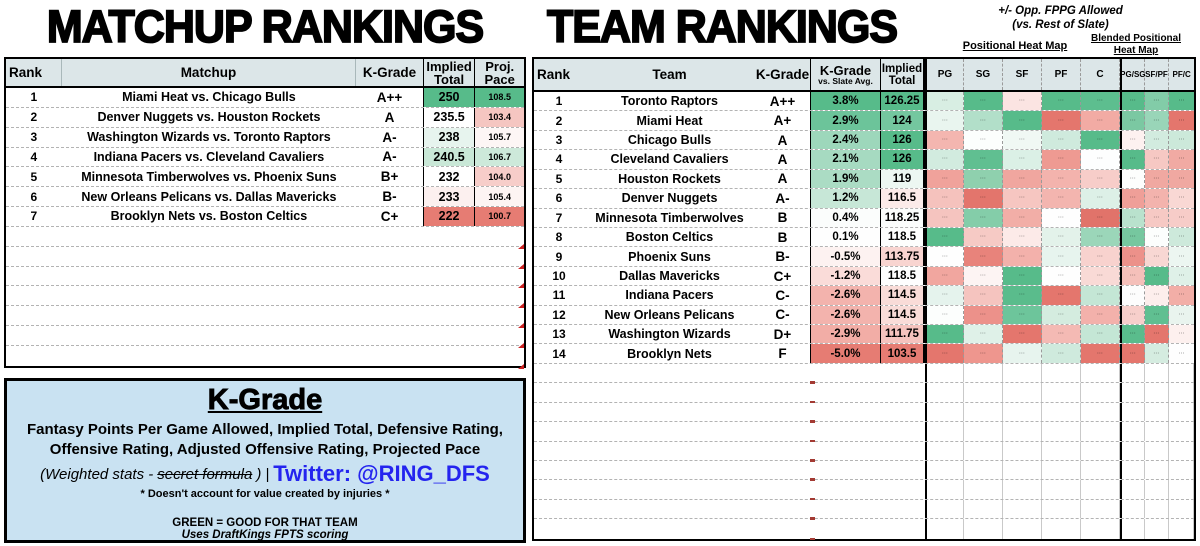 This screenshot has height=546, width=1200. I want to click on team-cell: Cleveland Cavaliers, so click(669, 159).